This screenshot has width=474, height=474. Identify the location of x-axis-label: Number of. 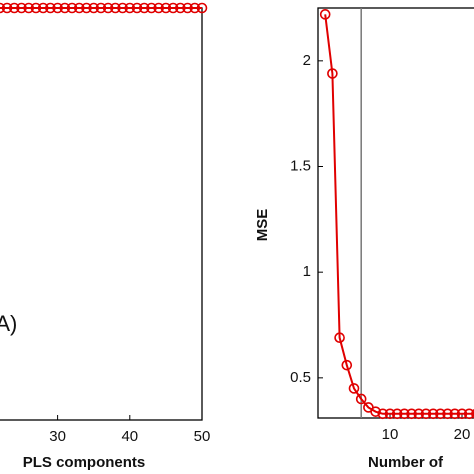
(406, 462).